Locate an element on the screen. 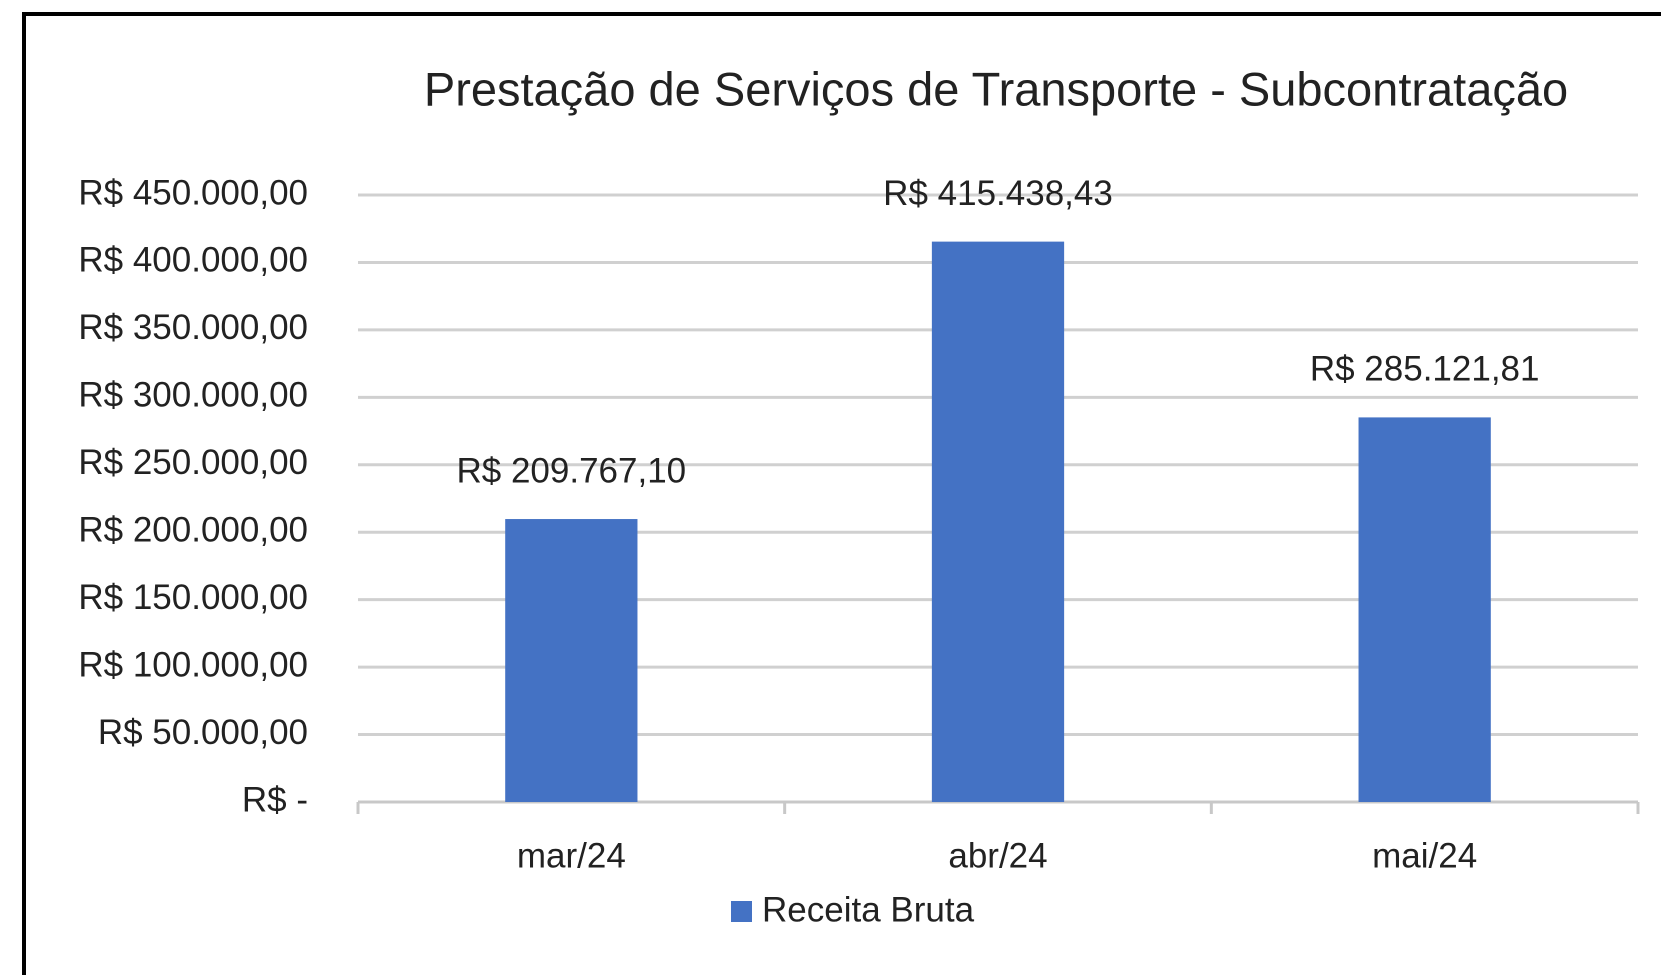 The height and width of the screenshot is (975, 1661). x-tick-label: mai/24 is located at coordinates (1424, 855).